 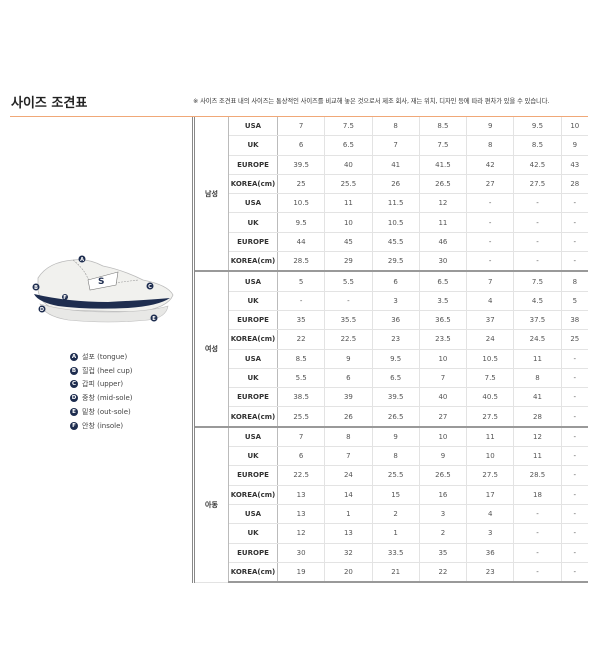 What do you see at coordinates (490, 184) in the screenshot?
I see `size-cell: 27` at bounding box center [490, 184].